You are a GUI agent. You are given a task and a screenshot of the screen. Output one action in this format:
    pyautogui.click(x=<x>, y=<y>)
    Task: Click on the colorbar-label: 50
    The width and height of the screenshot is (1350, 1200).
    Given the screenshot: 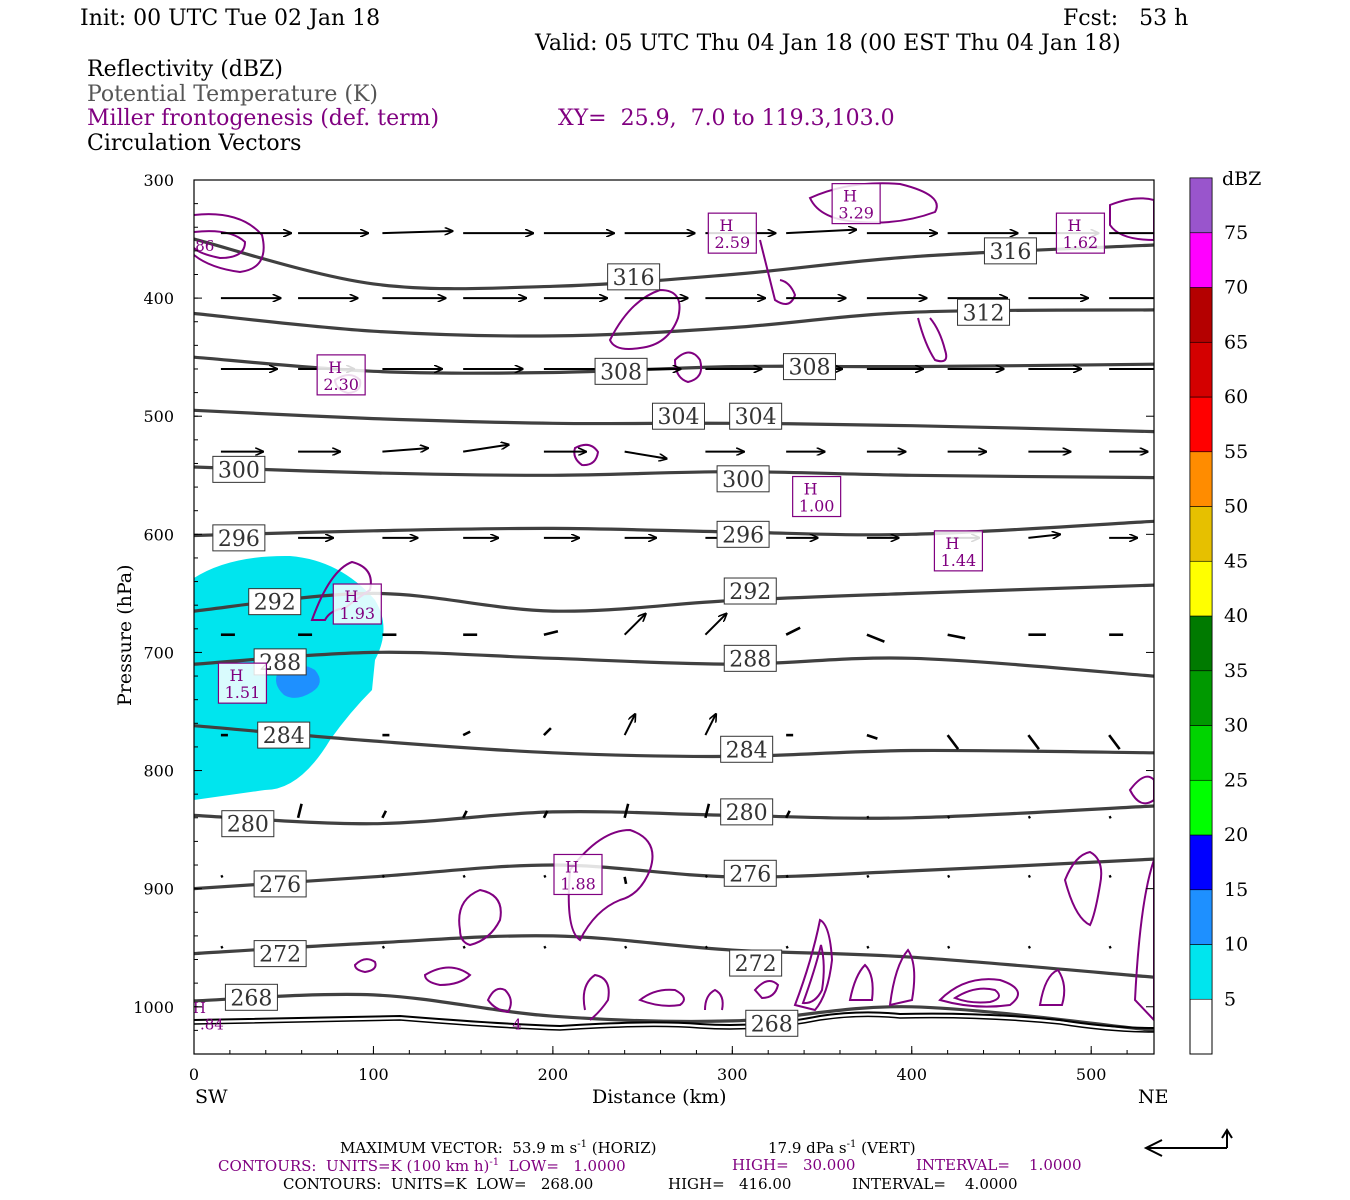 What is the action you would take?
    pyautogui.click(x=1236, y=507)
    